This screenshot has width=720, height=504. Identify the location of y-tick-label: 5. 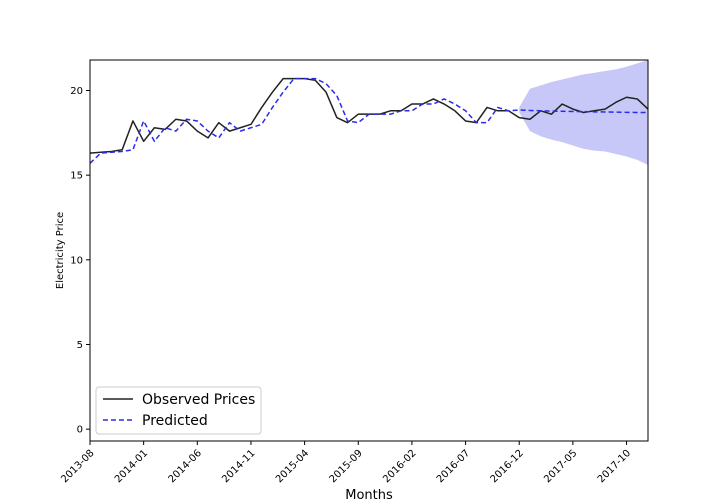
(80, 345).